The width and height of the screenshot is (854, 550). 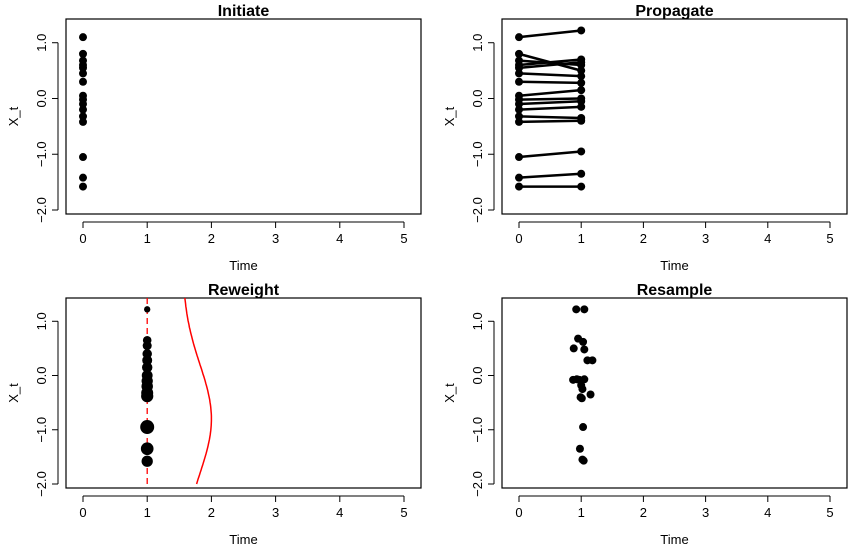 What do you see at coordinates (675, 290) in the screenshot?
I see `chart-title: Resample` at bounding box center [675, 290].